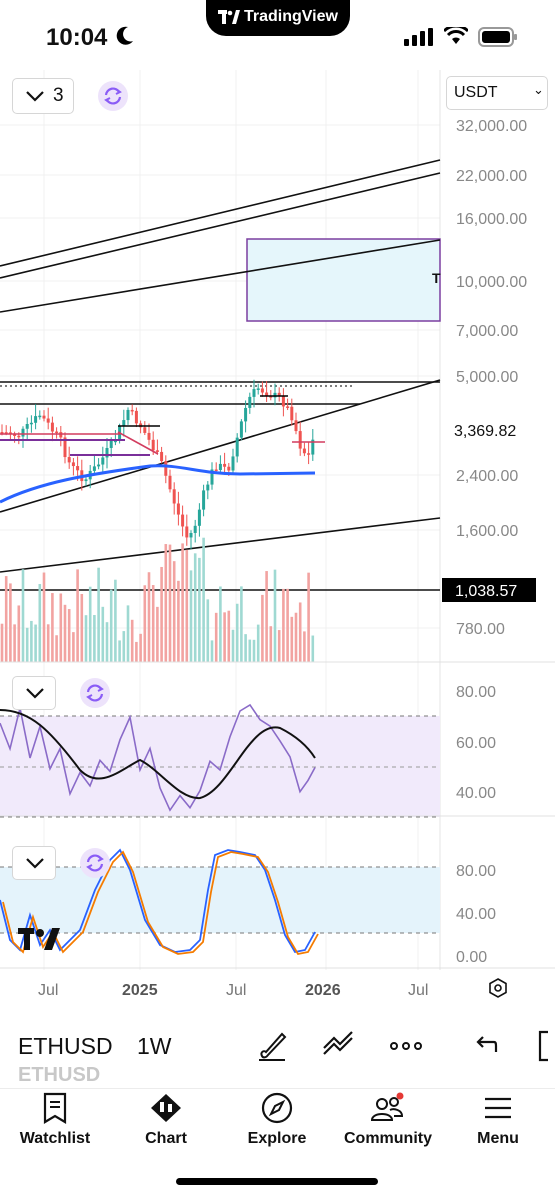 The height and width of the screenshot is (1200, 555). Describe the element at coordinates (498, 988) in the screenshot. I see `settings-icon` at that location.